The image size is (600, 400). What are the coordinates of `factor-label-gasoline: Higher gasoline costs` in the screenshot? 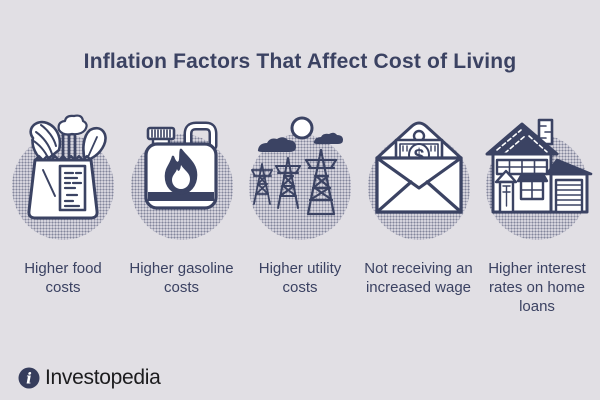 It's located at (181, 278).